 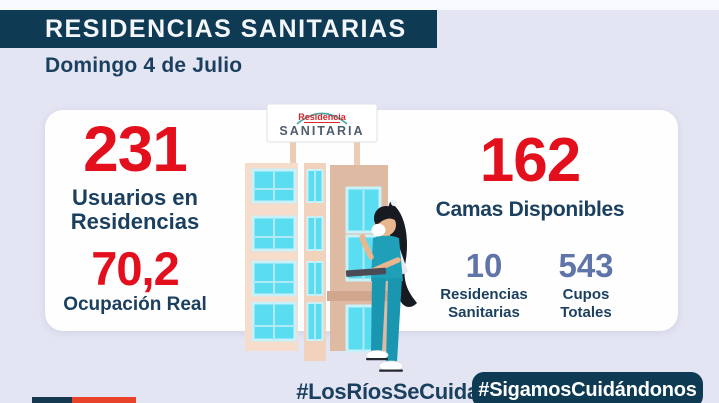 I want to click on nurse-raised-forearm, so click(x=367, y=248).